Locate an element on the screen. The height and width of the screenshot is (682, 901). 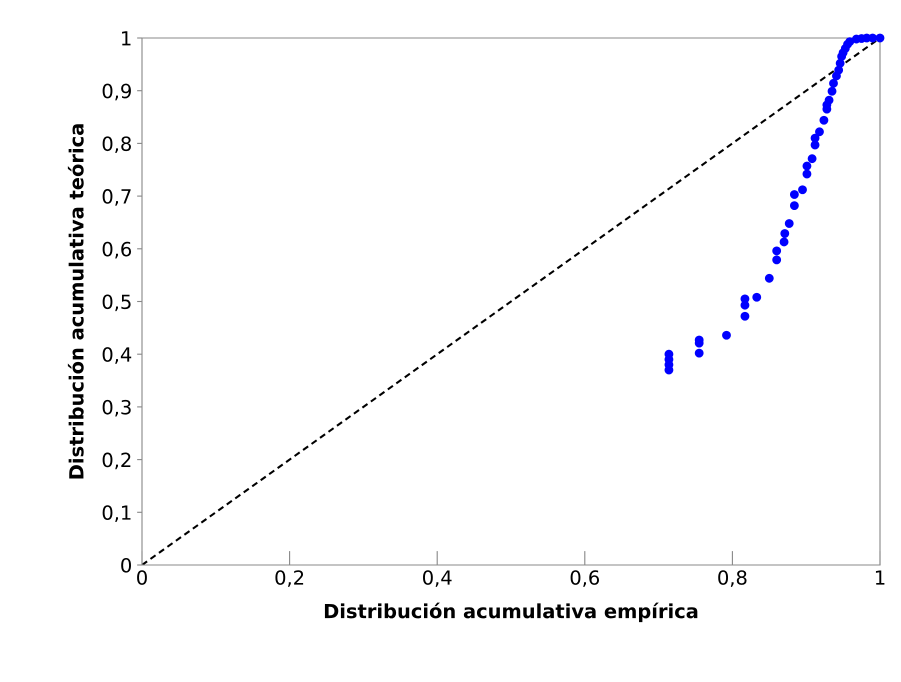
y-tick-label: 0,6 is located at coordinates (117, 250).